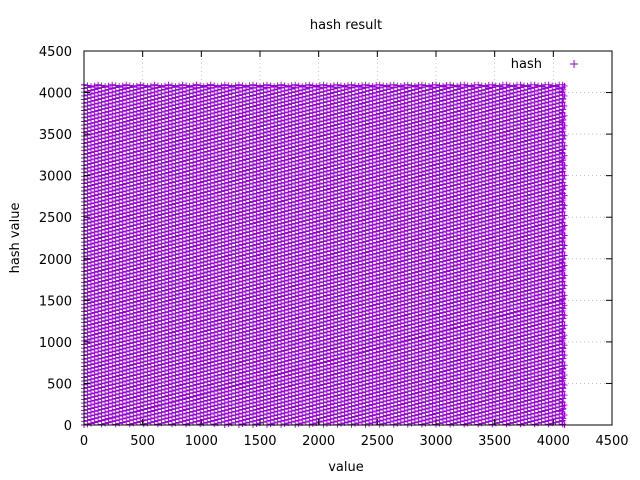  I want to click on y-tick-label: 3000, so click(55, 177).